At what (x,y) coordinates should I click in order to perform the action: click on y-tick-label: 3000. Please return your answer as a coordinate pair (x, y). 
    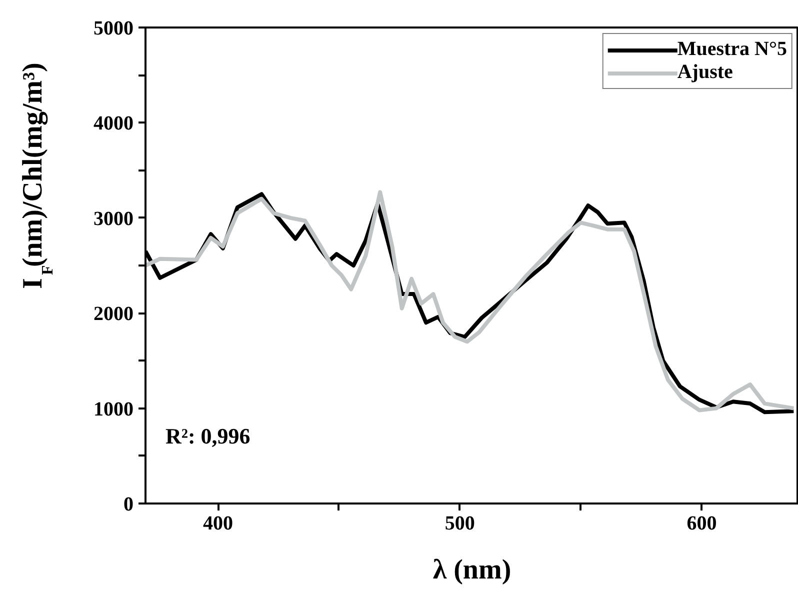
    Looking at the image, I should click on (114, 219).